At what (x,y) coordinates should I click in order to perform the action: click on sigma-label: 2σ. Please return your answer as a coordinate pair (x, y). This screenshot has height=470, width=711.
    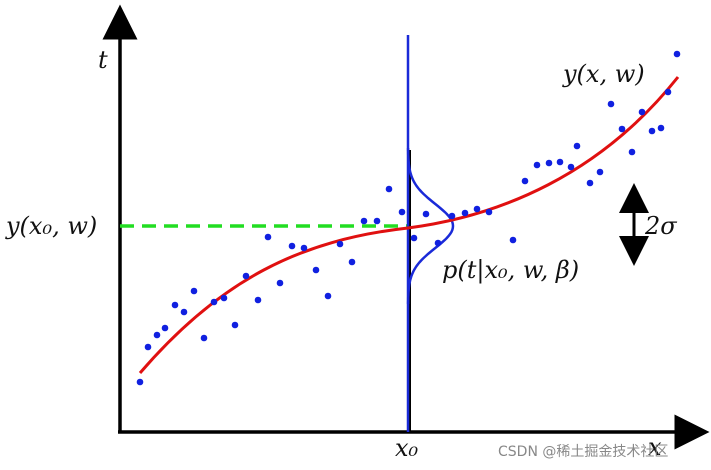
    Looking at the image, I should click on (660, 226).